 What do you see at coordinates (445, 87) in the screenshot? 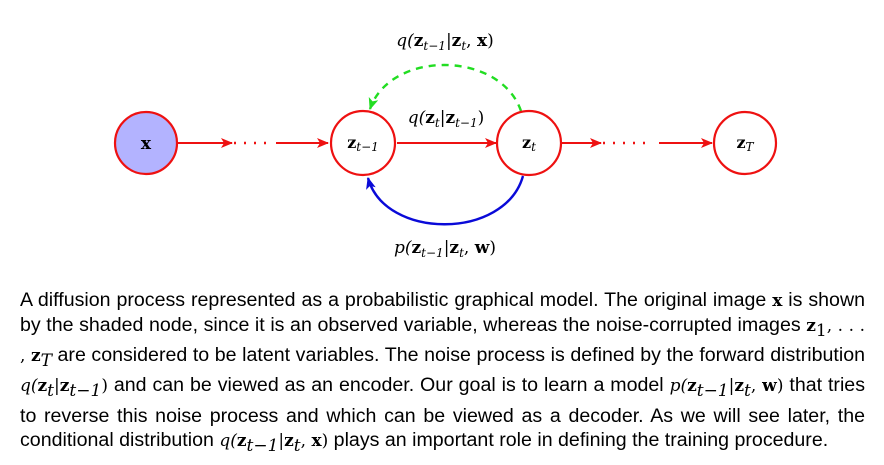
I see `edge-conditional-q` at bounding box center [445, 87].